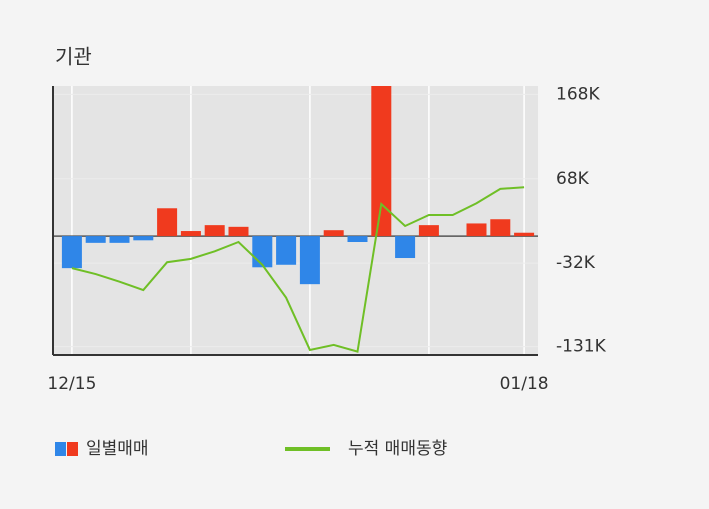  I want to click on x-tick-label: 12/15, so click(71, 384).